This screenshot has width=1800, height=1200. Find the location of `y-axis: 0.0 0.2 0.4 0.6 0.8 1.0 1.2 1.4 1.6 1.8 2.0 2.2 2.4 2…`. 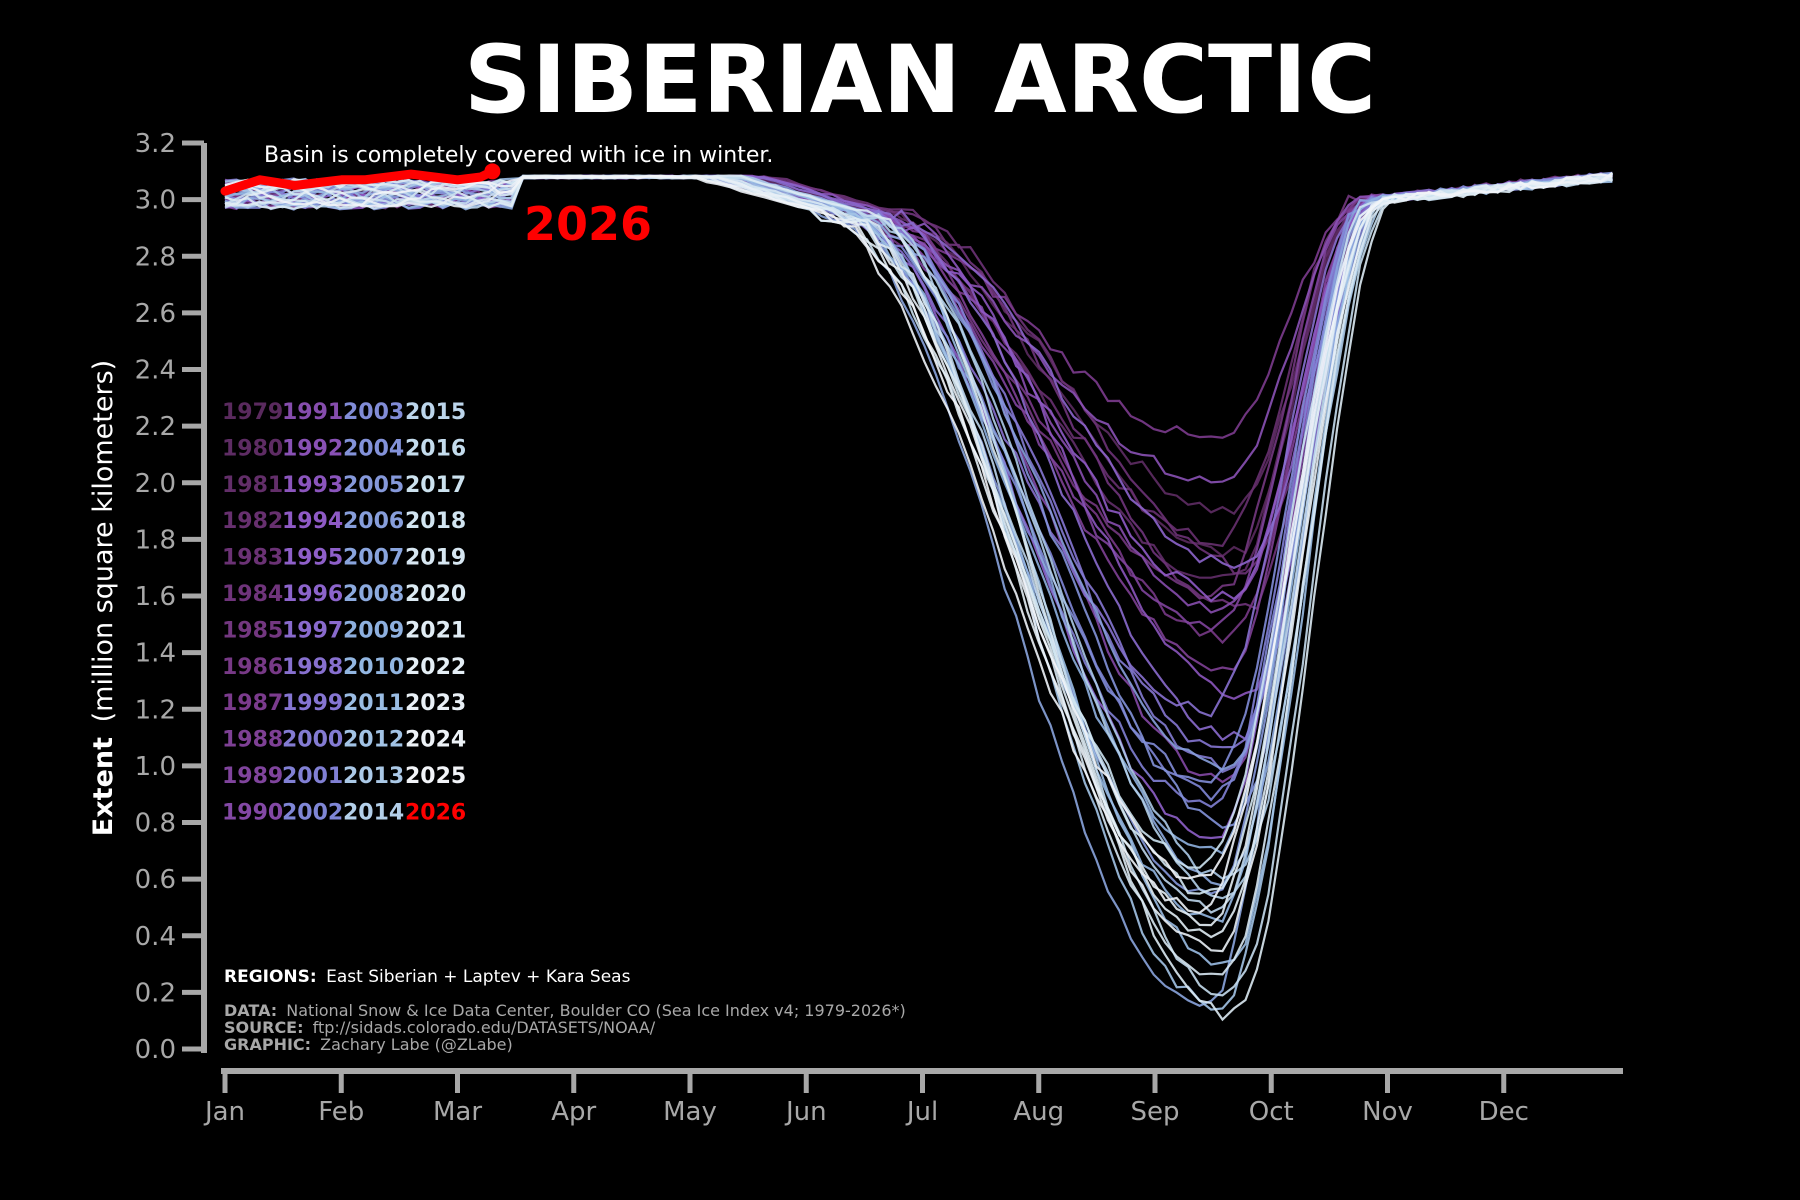

y-axis: 0.0 0.2 0.4 0.6 0.8 1.0 1.2 1.4 1.6 1.8 2.0 2.2 2.4 2… is located at coordinates (171, 597).